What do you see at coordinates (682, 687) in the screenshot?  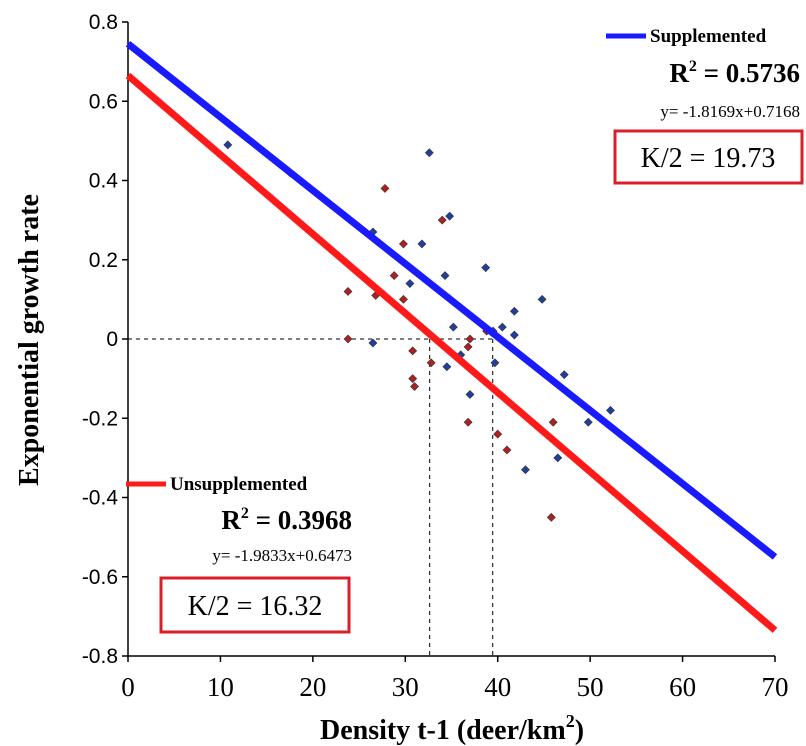 I see `x-tick-label: 60` at bounding box center [682, 687].